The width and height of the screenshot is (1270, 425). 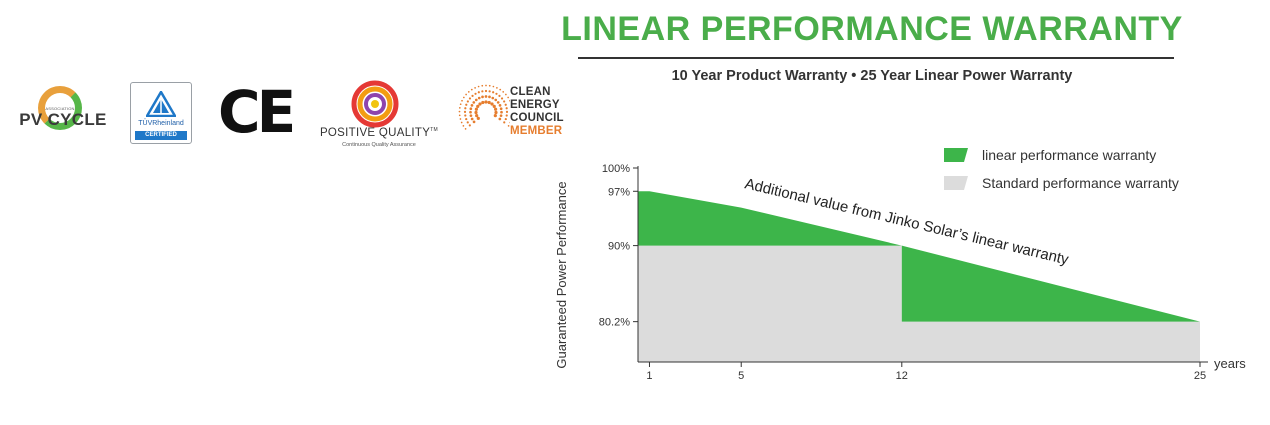 What do you see at coordinates (561, 274) in the screenshot?
I see `y-axis-title: Guaranteed Power Performance` at bounding box center [561, 274].